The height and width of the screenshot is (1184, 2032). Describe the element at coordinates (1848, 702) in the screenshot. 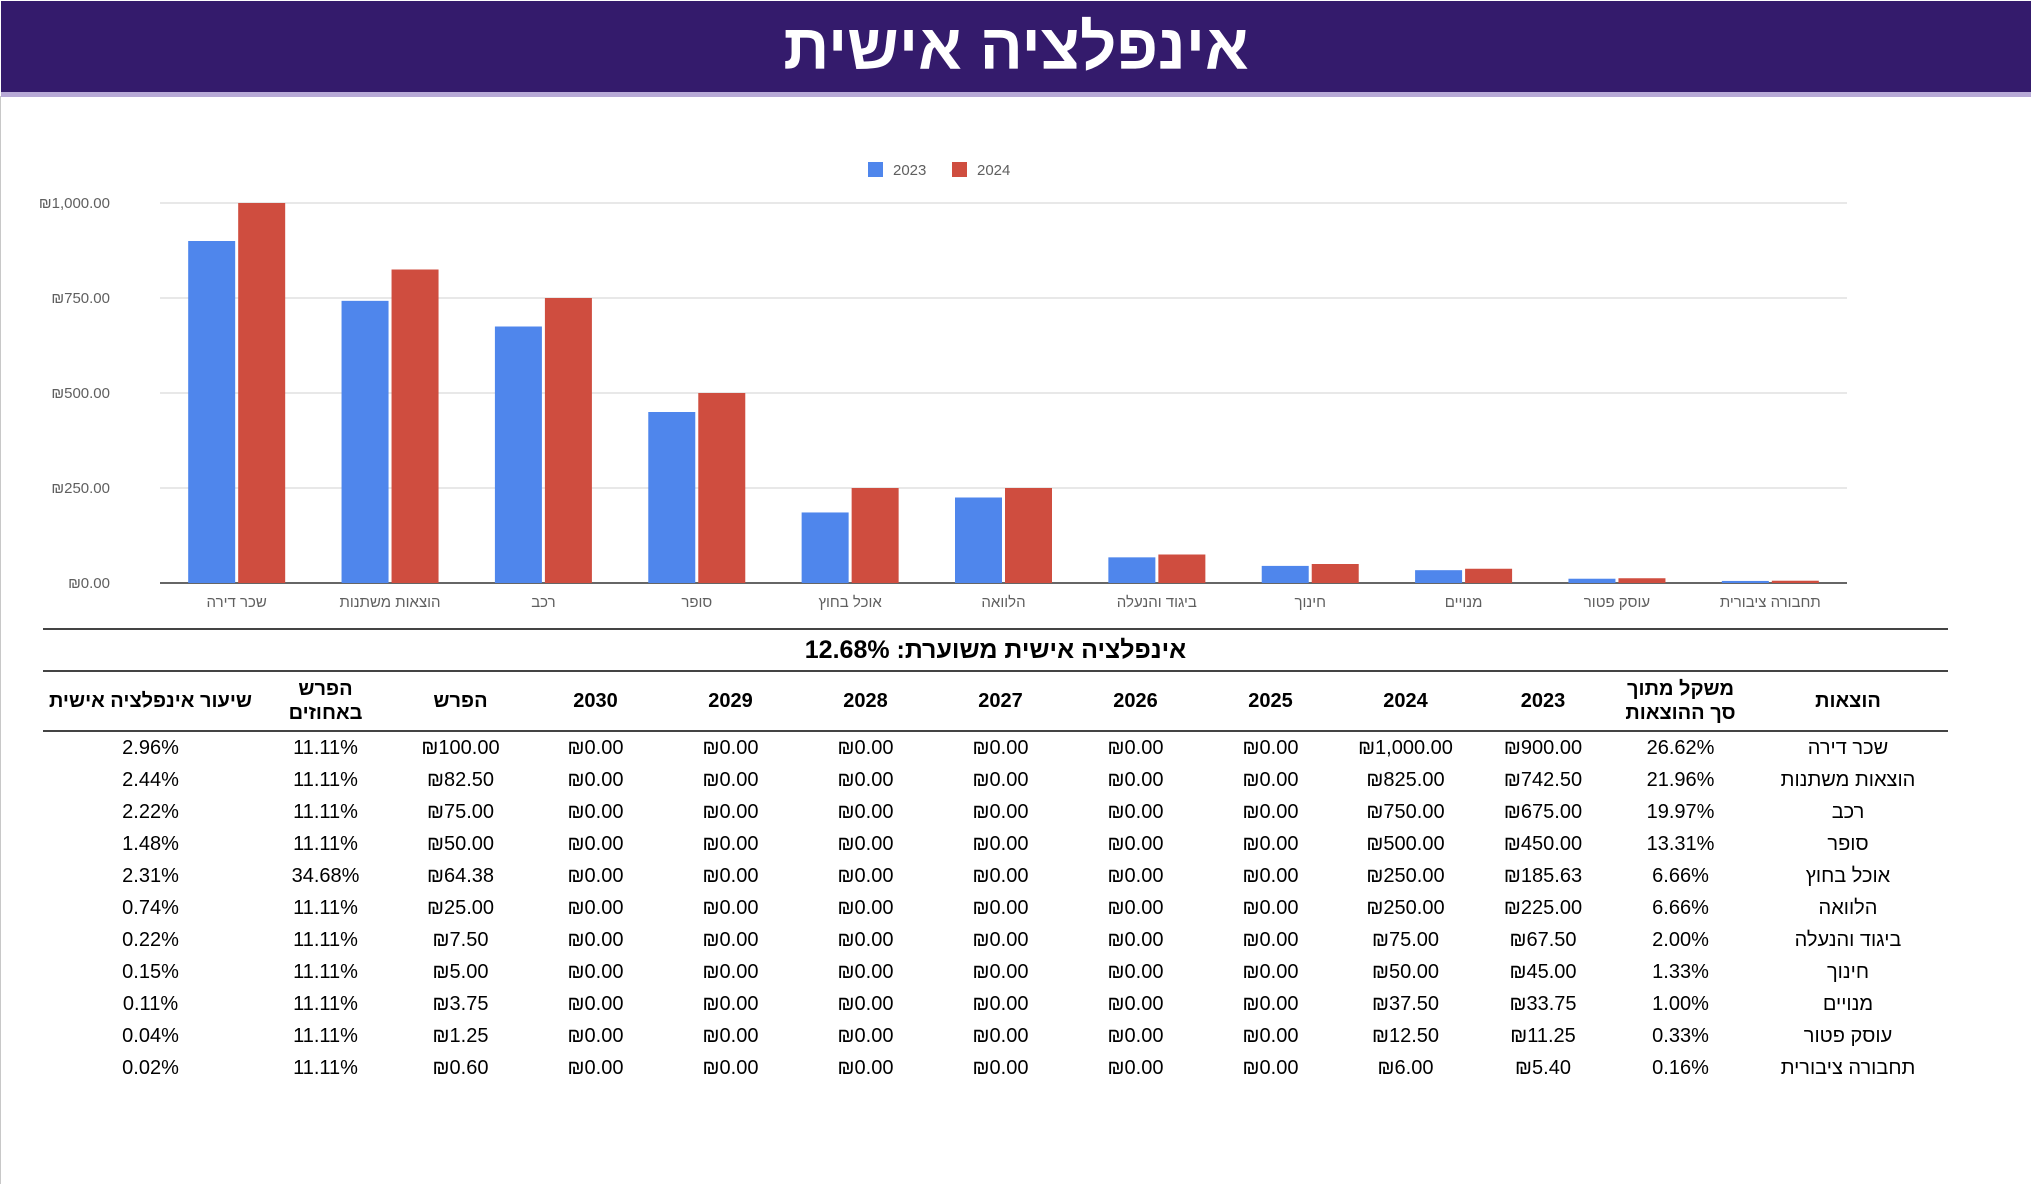

I see `column-header: הוצאות` at that location.